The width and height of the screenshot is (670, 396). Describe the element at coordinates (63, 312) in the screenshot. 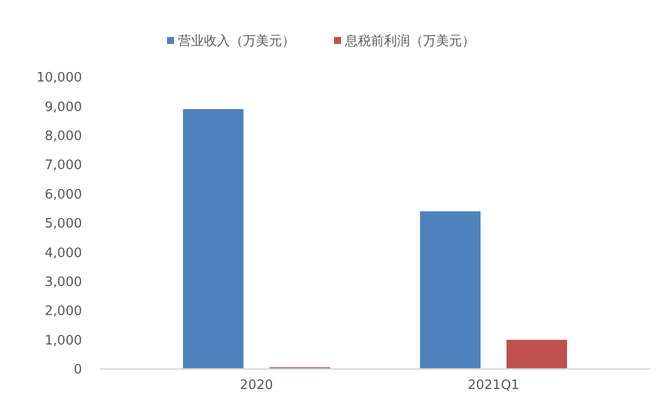

I see `y-tick-label: 2,000` at that location.